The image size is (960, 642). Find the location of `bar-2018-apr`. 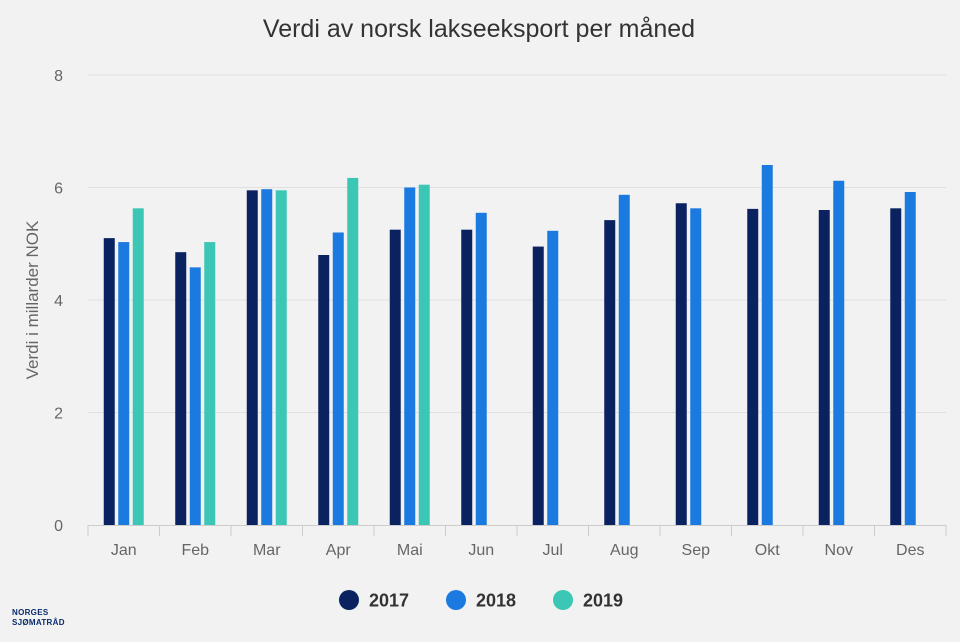

bar-2018-apr is located at coordinates (338, 378).